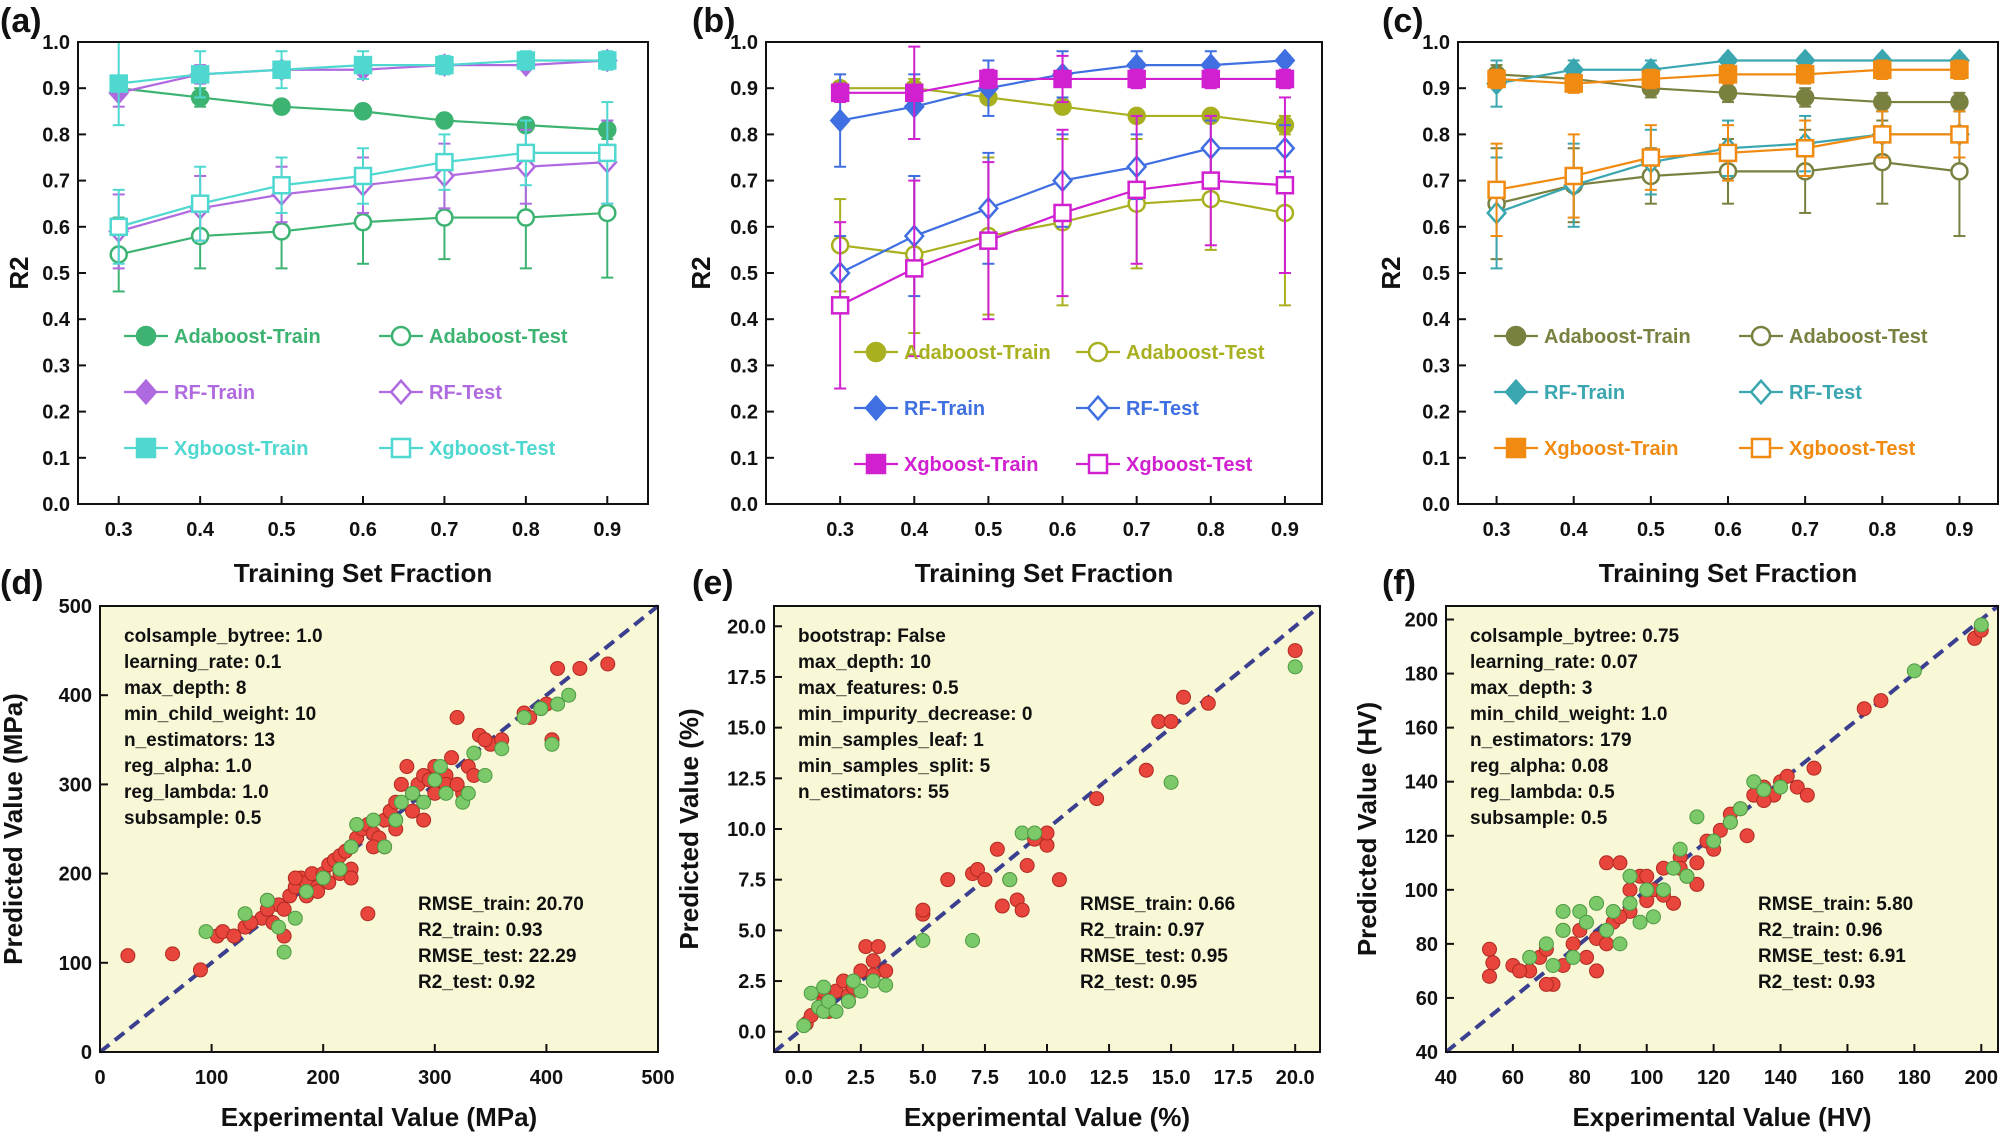  Describe the element at coordinates (873, 792) in the screenshot. I see `param-text: n_estimators: 55` at that location.